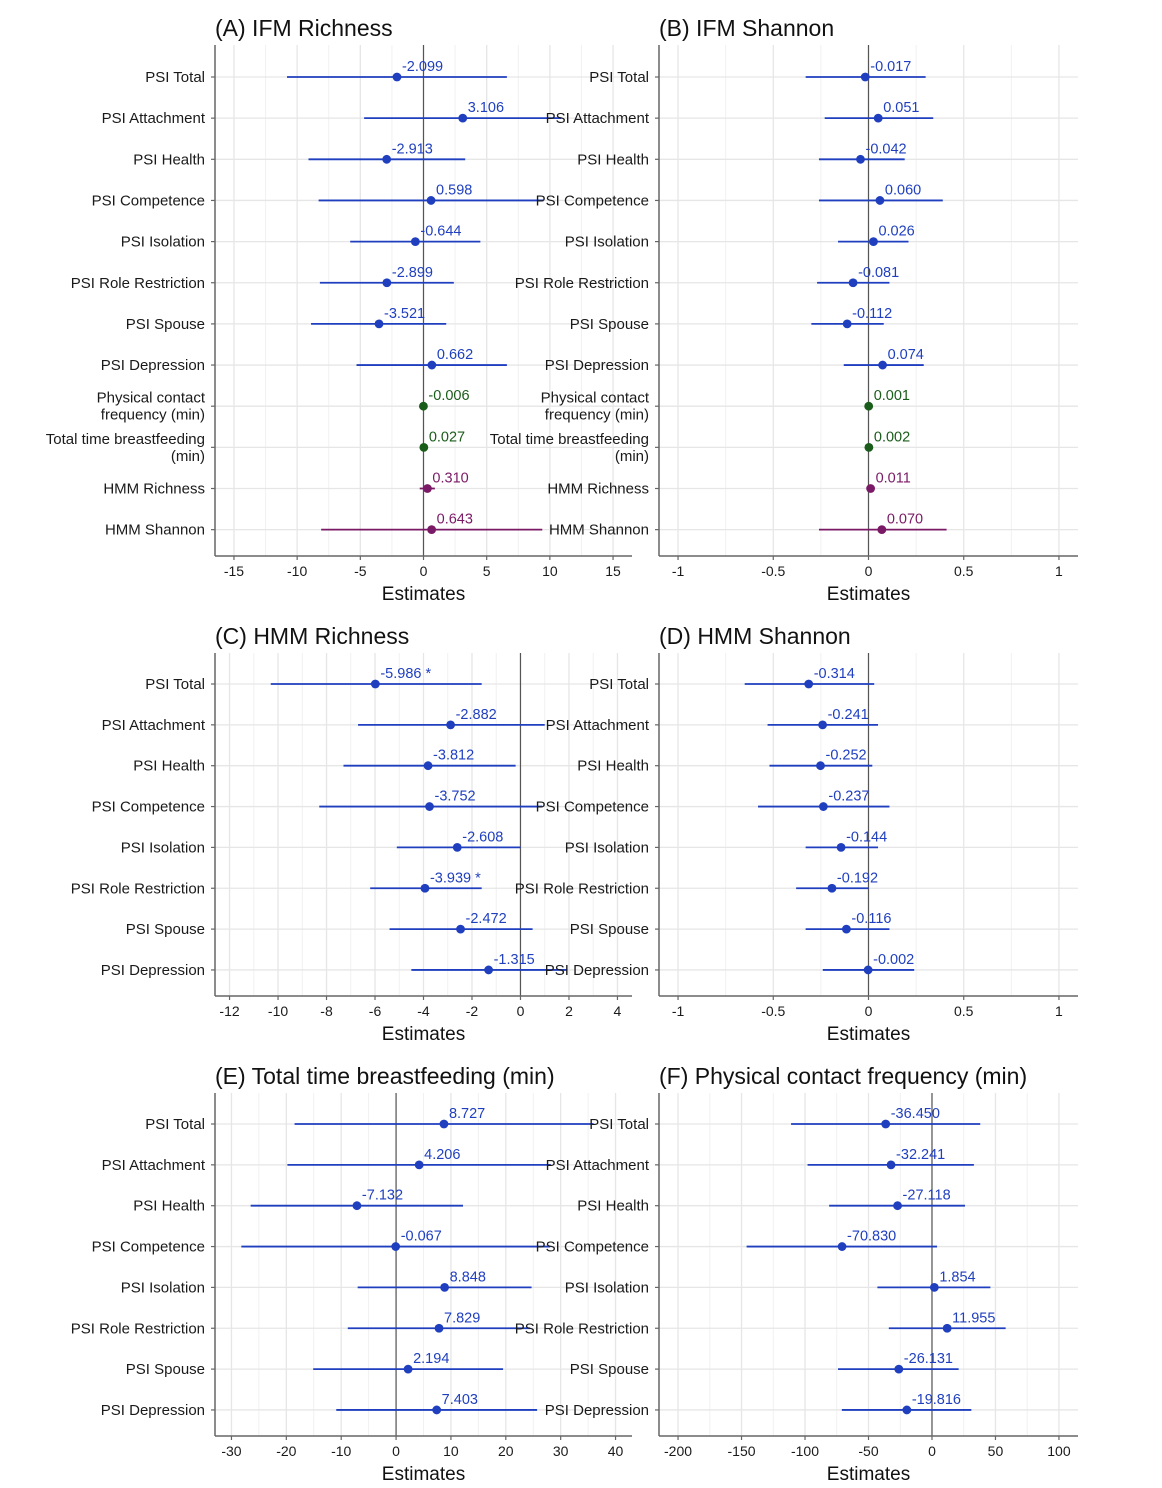  Describe the element at coordinates (138, 888) in the screenshot. I see `y-tick-label-line: PSI Role Restriction` at that location.